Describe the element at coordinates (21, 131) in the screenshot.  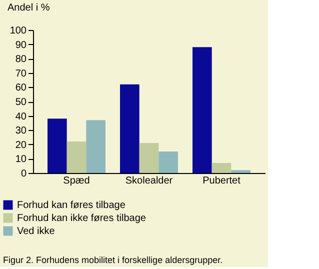
I see `y-tick-label: 30` at that location.